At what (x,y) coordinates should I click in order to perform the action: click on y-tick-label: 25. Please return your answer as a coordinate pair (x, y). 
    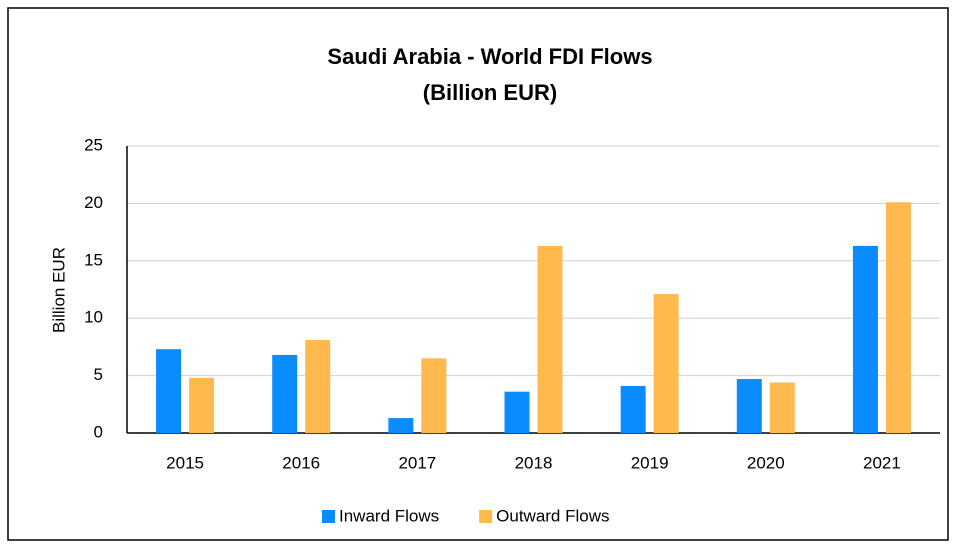
    Looking at the image, I should click on (93, 144).